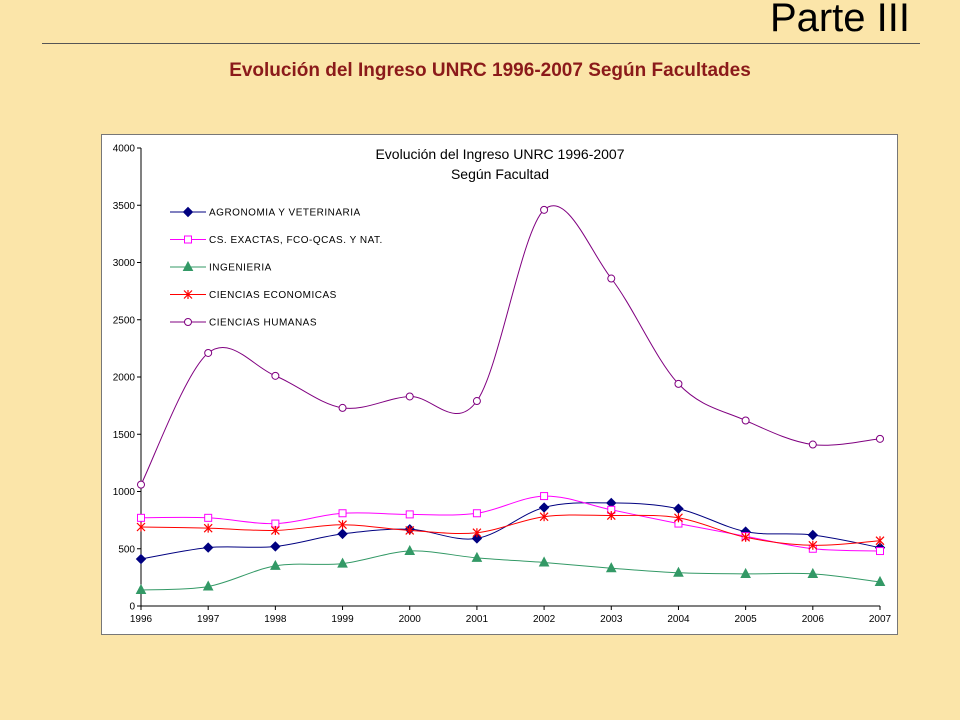 Image resolution: width=960 pixels, height=720 pixels. Describe the element at coordinates (208, 619) in the screenshot. I see `x-tick-label: 1997` at that location.